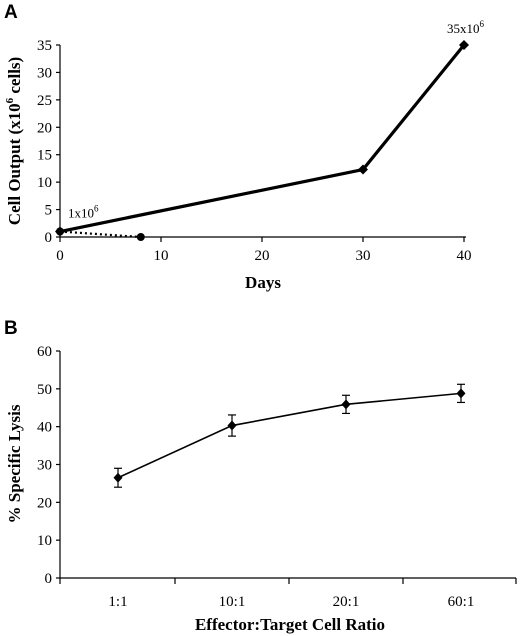 The height and width of the screenshot is (636, 520). What do you see at coordinates (44, 466) in the screenshot?
I see `panel-b-y-tick-label: 30` at bounding box center [44, 466].